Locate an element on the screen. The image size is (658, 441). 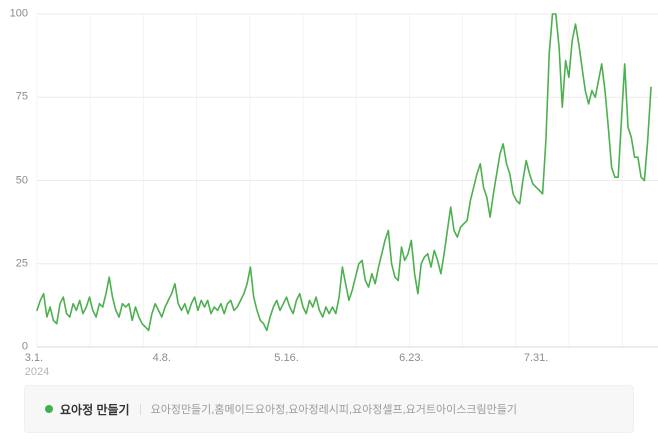
series-dot-icon is located at coordinates (49, 409).